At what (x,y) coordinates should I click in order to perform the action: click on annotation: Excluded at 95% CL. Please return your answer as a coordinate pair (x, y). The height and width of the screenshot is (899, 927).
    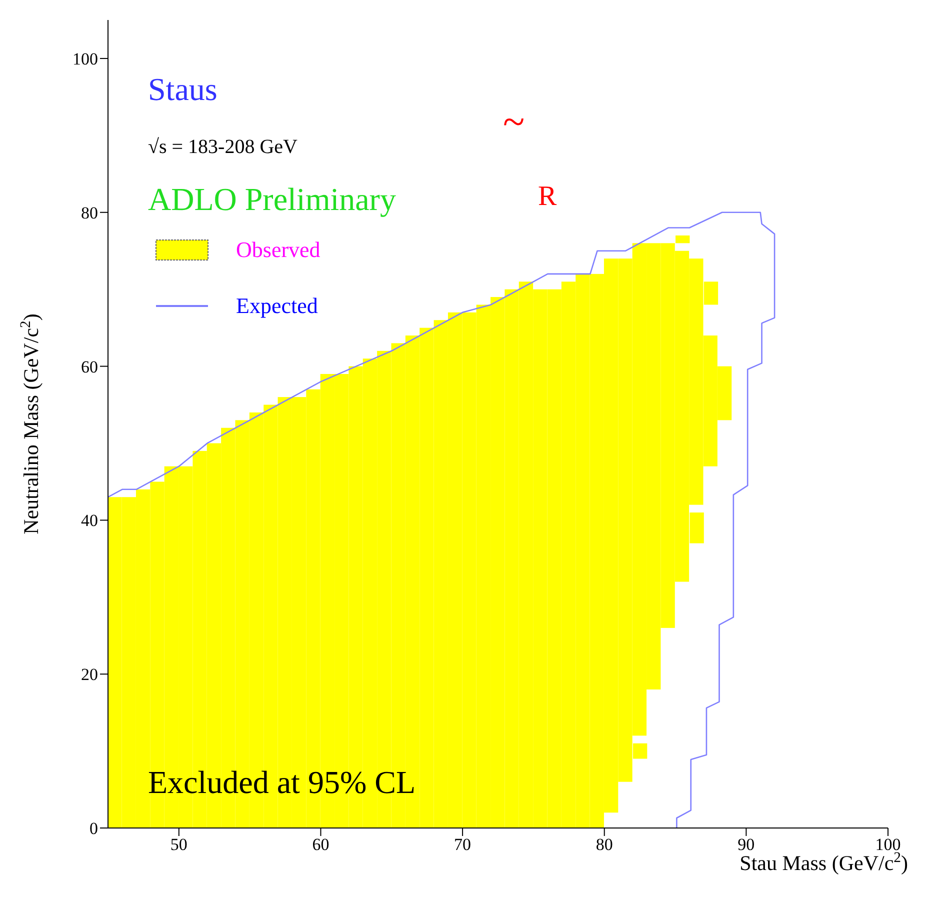
    Looking at the image, I should click on (282, 782).